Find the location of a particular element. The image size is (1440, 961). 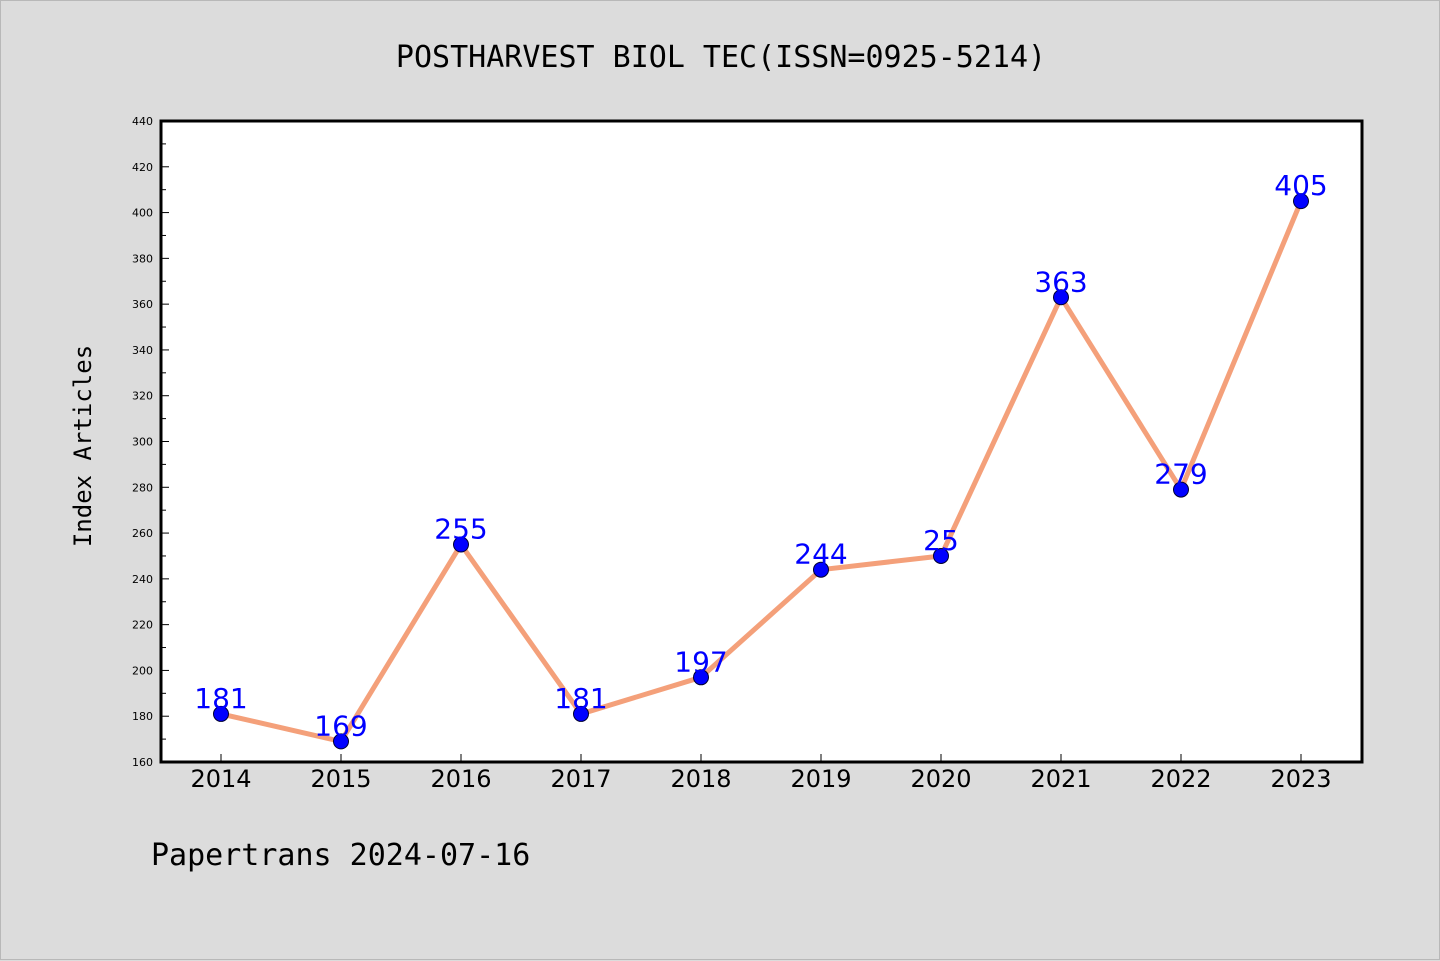

data-label: 255 is located at coordinates (460, 529).